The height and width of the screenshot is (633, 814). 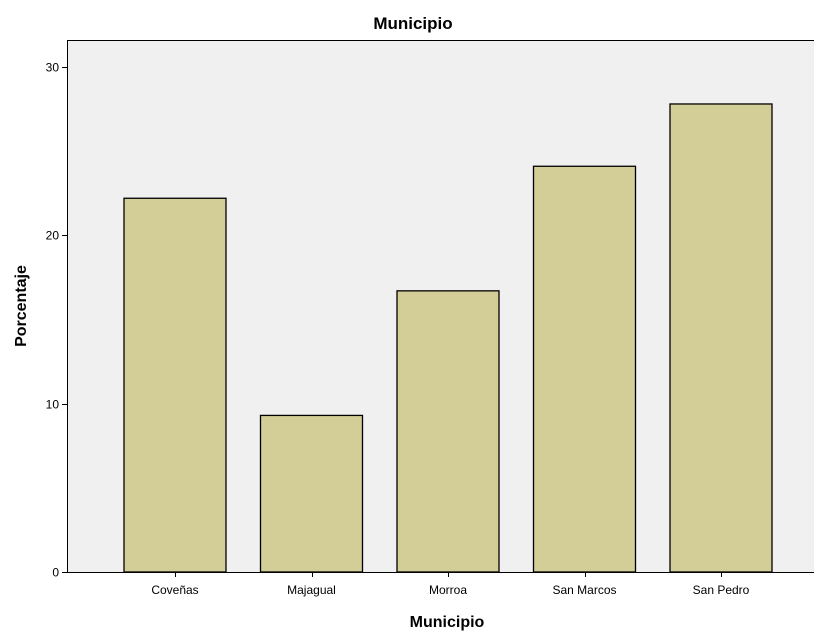 I want to click on x-tick-label: Morroa, so click(x=448, y=590).